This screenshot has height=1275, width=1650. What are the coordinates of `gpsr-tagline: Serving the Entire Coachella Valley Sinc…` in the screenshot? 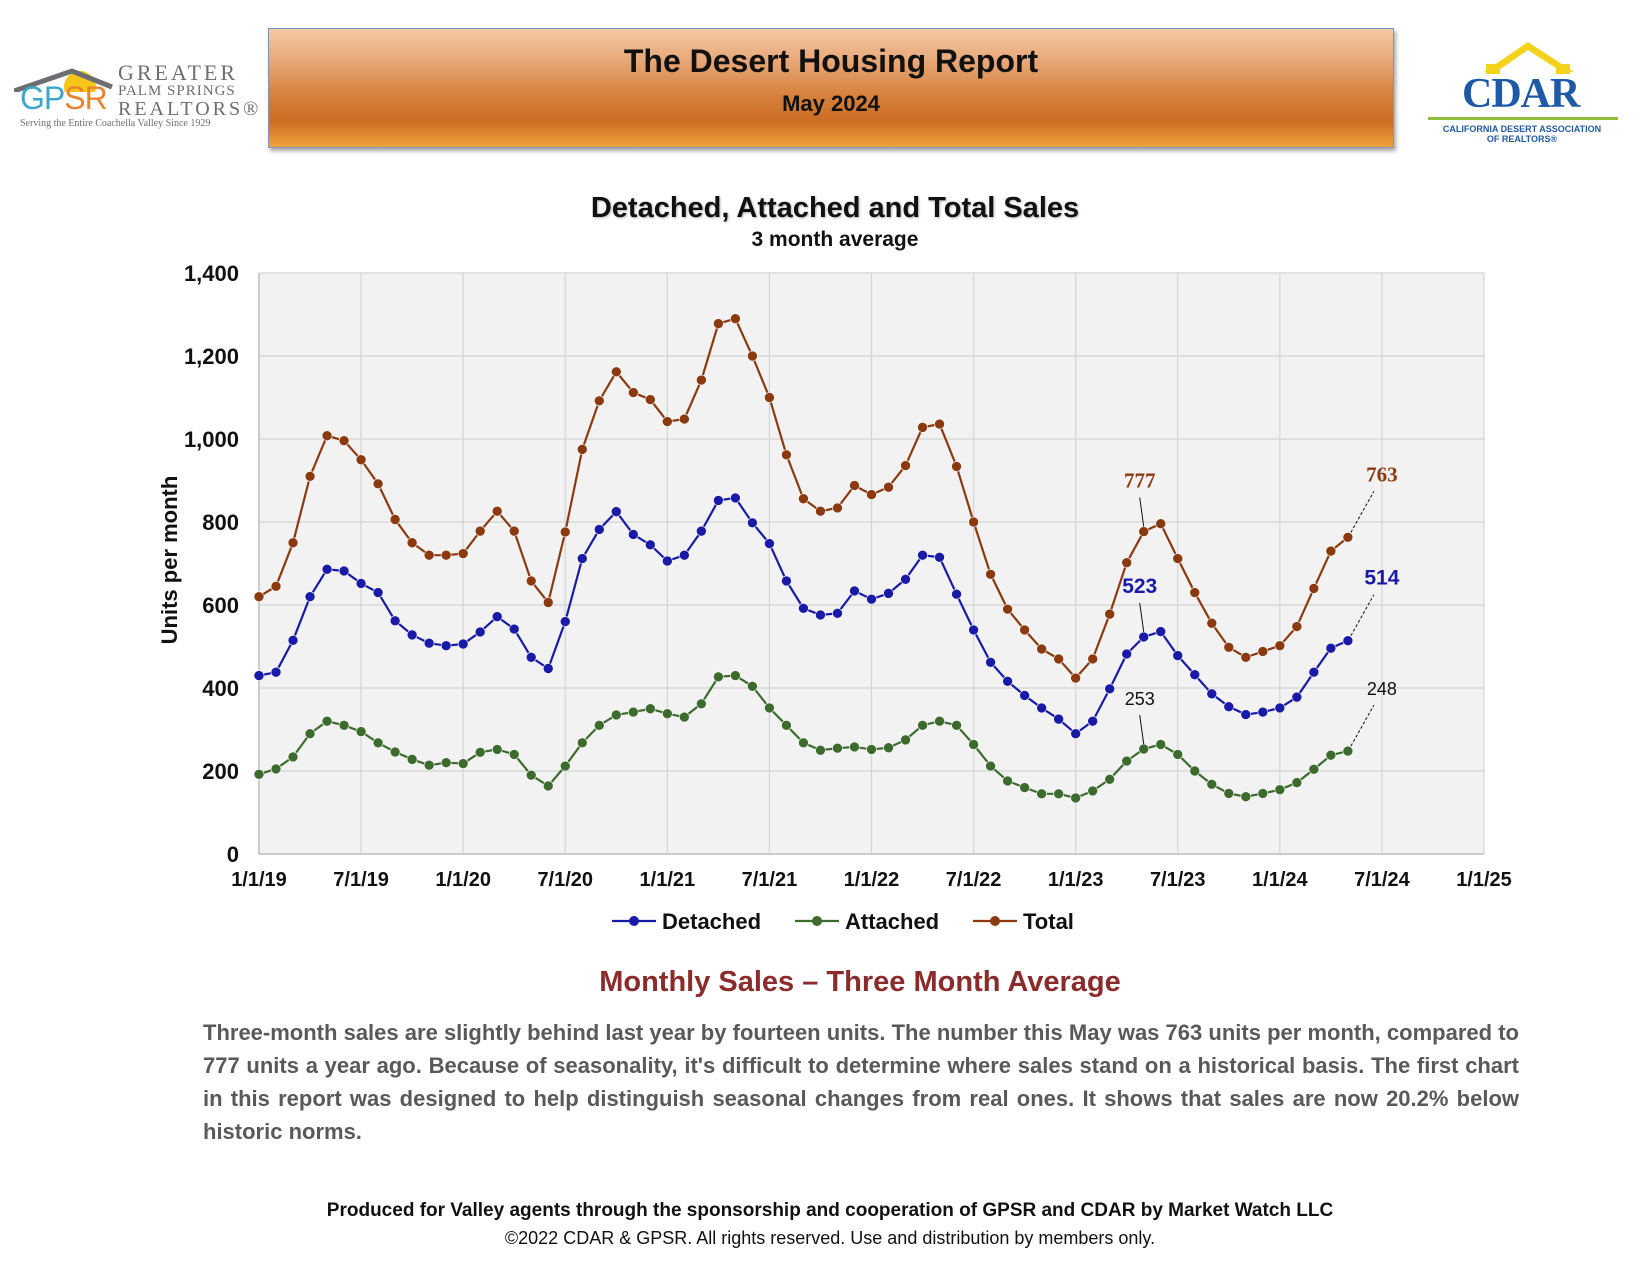 It's located at (115, 123).